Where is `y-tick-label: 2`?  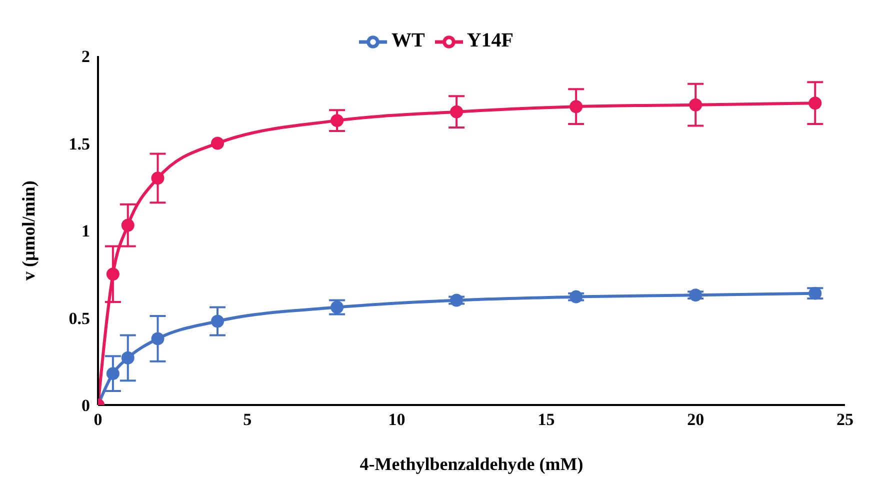
y-tick-label: 2 is located at coordinates (86, 56).